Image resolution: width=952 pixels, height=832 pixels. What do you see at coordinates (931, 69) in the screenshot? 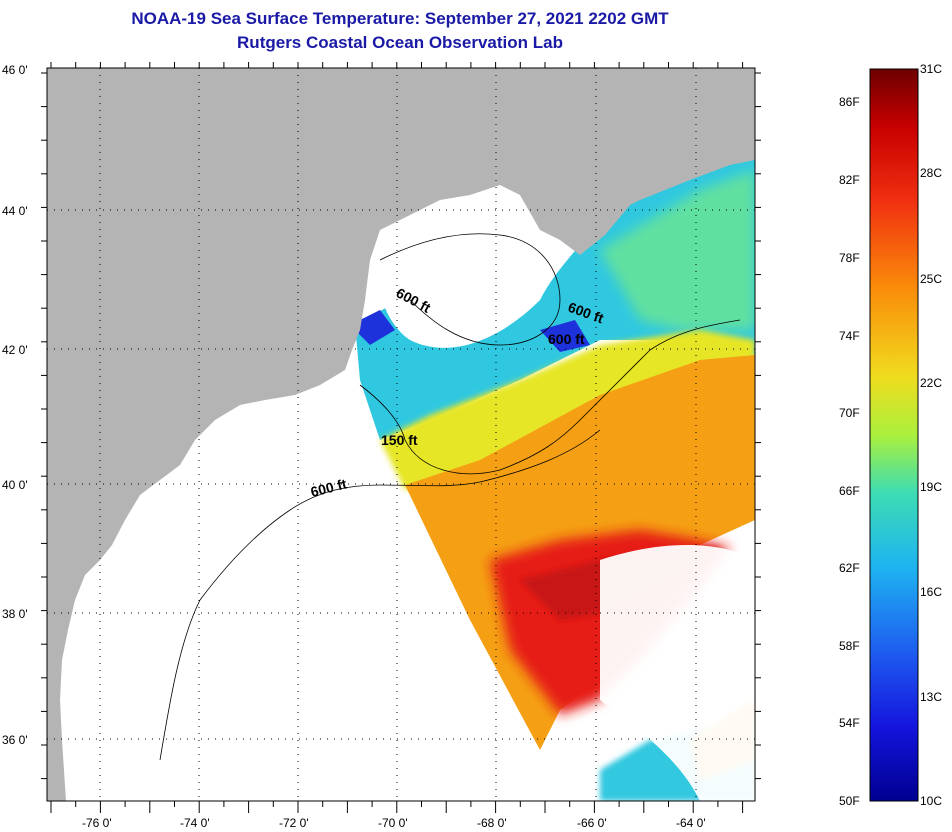
I see `celsius-label: 31C` at bounding box center [931, 69].